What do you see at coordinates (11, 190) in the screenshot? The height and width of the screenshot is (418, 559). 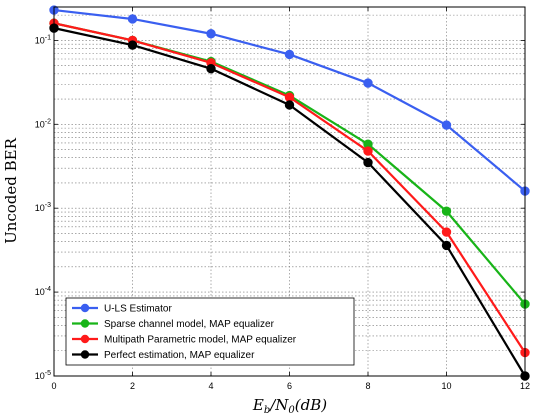 I see `y-axis-title: Uncoded BER` at bounding box center [11, 190].